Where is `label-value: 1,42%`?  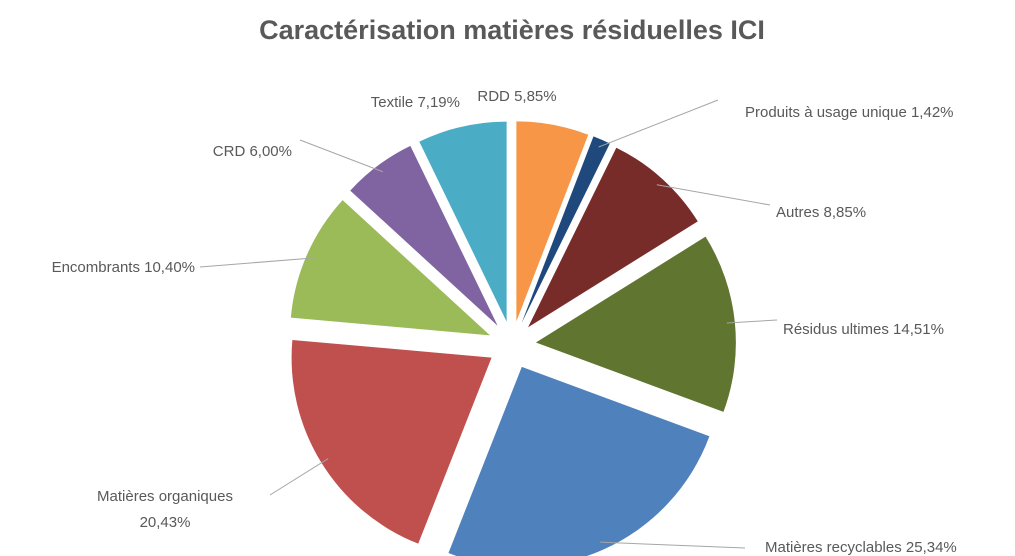
label-value: 1,42% is located at coordinates (932, 112).